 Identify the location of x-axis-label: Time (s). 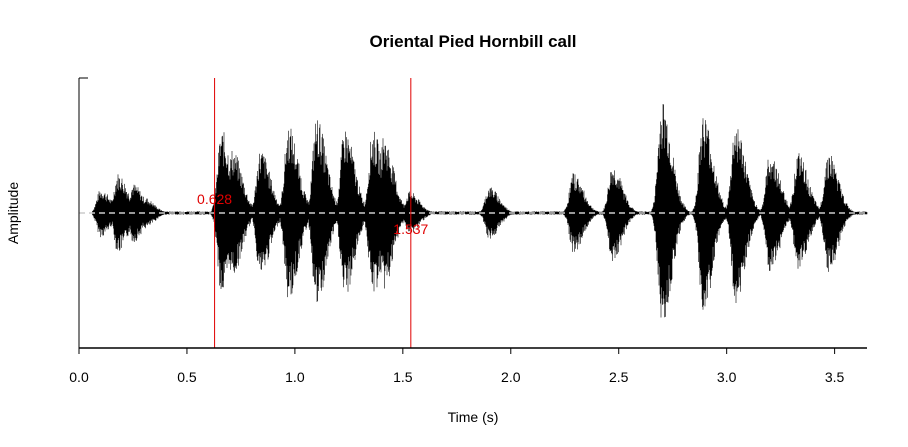
(473, 417).